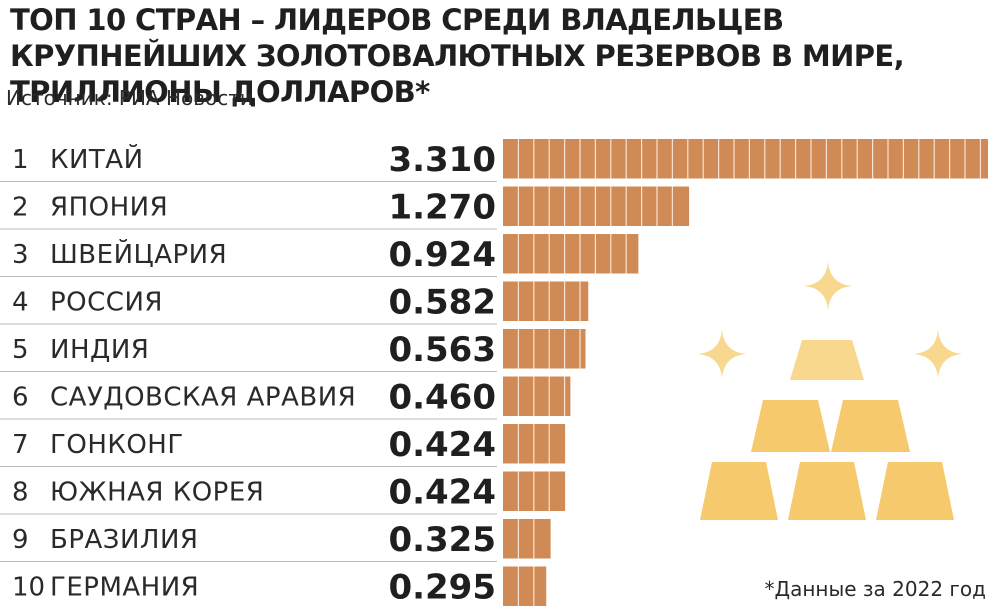  I want to click on table-row: 5 ИНДИЯ 0.563, so click(248, 351).